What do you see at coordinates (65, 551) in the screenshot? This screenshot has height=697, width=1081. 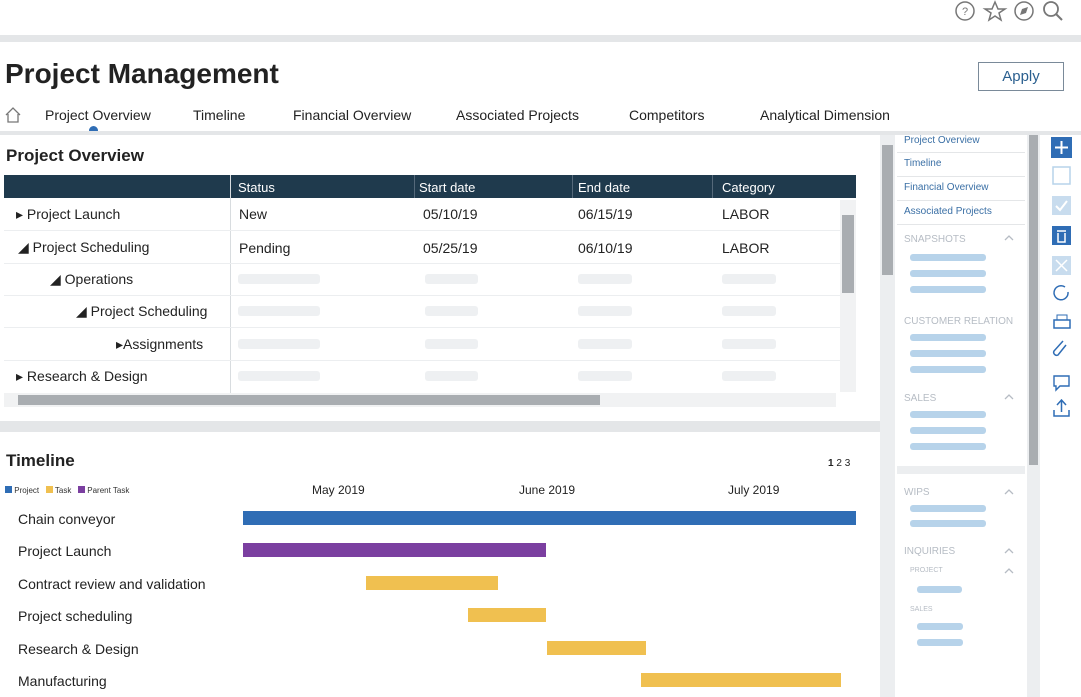 I see `task-name: Project Launch` at bounding box center [65, 551].